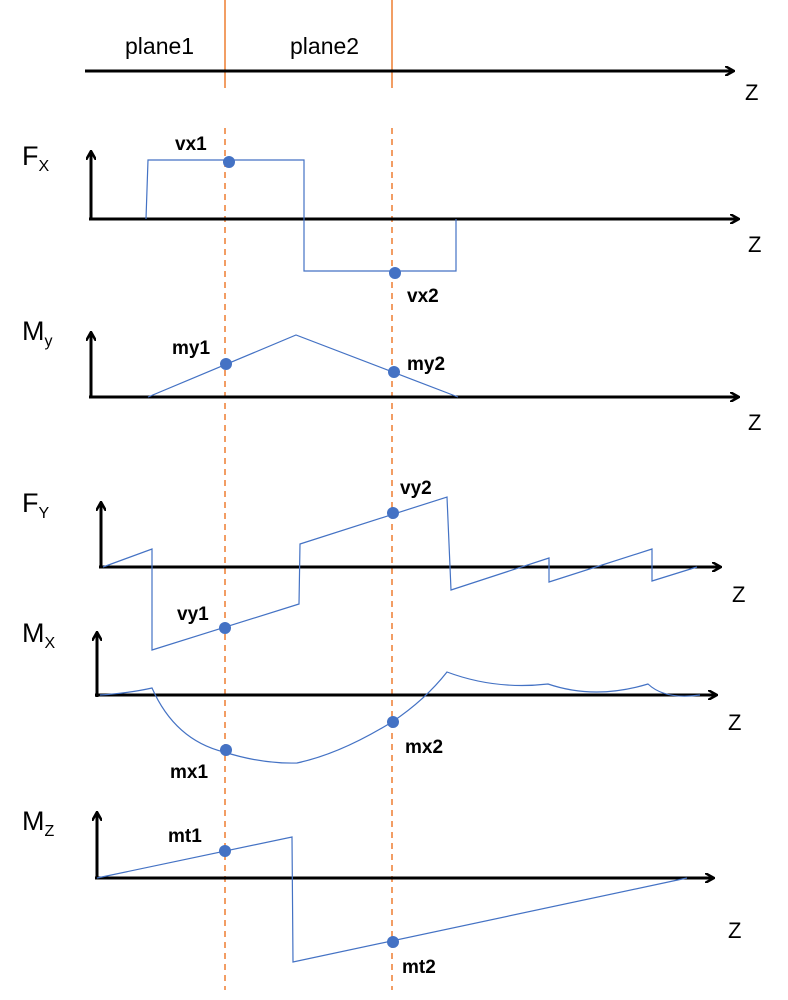 Image resolution: width=788 pixels, height=1000 pixels. What do you see at coordinates (751, 92) in the screenshot?
I see `top-z-label: Z` at bounding box center [751, 92].